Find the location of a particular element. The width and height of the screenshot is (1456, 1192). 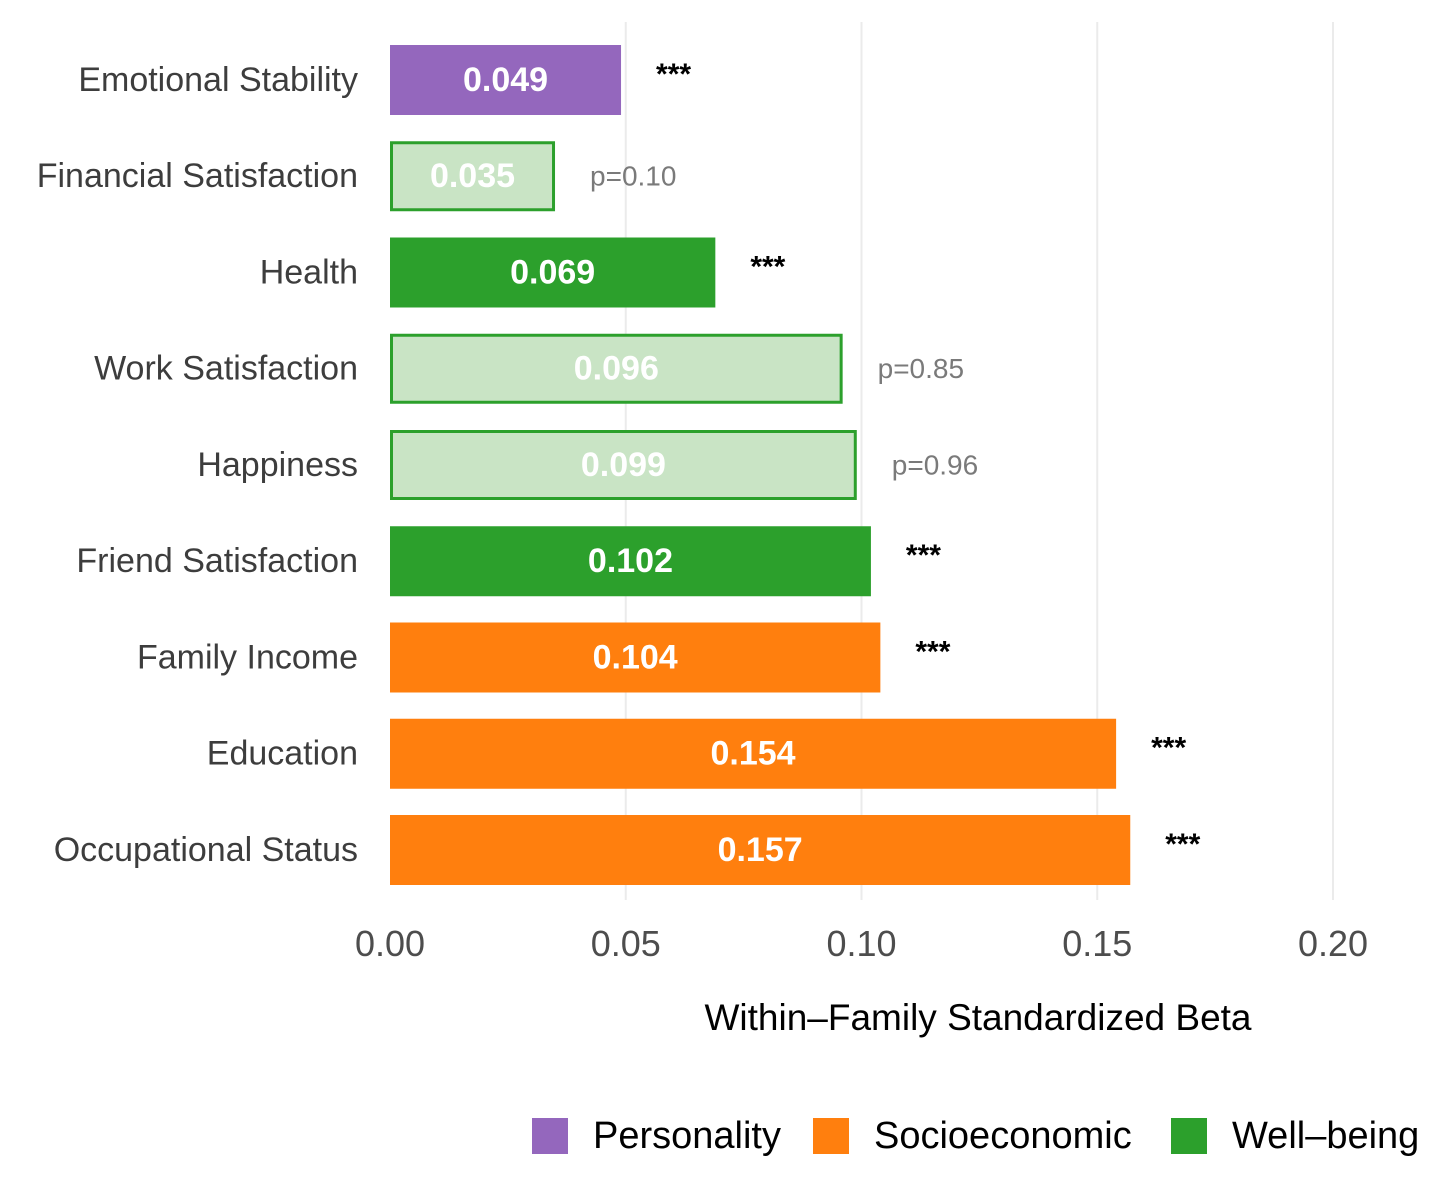

category-label: Emotional Stability is located at coordinates (218, 80).